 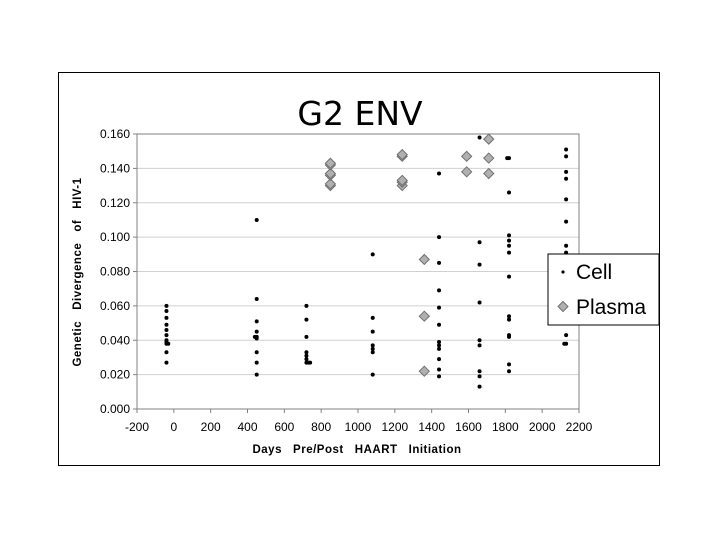 What do you see at coordinates (115, 237) in the screenshot?
I see `y-tick-label: 0.100` at bounding box center [115, 237].